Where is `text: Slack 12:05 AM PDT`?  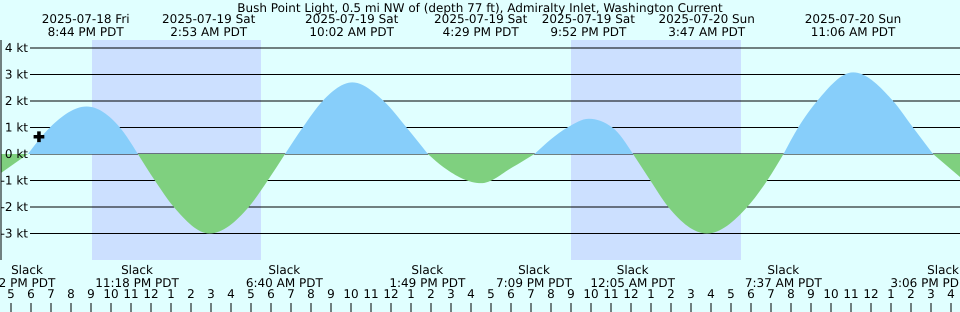 text: Slack 12:05 AM PDT is located at coordinates (633, 276).